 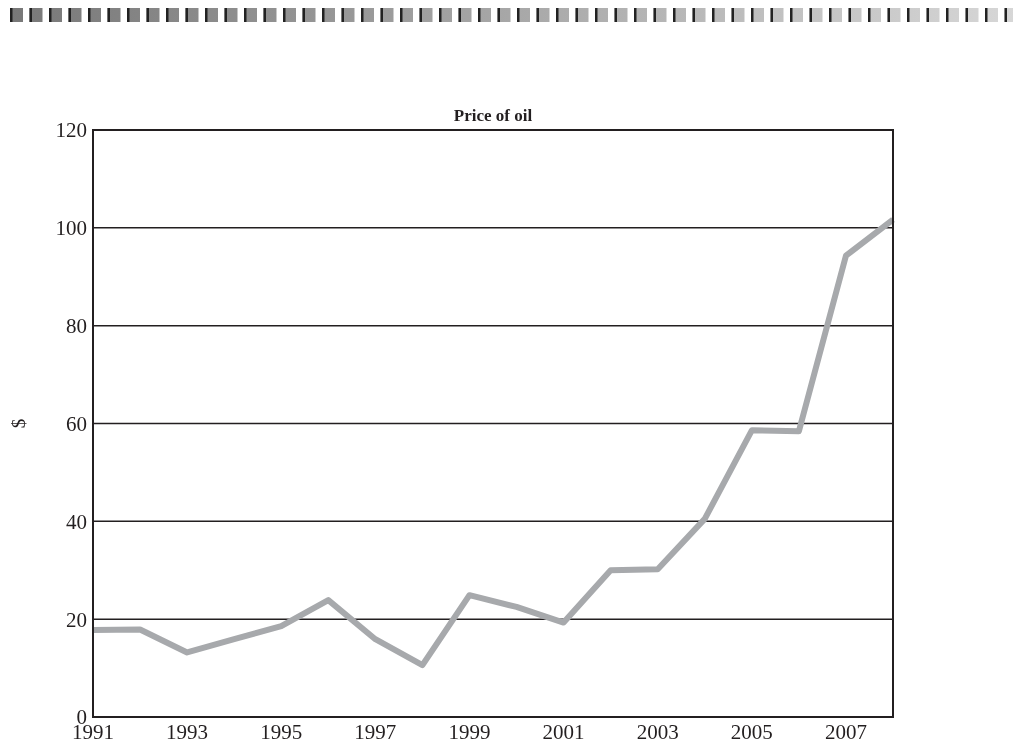 What do you see at coordinates (71, 130) in the screenshot?
I see `y-tick-label: 120` at bounding box center [71, 130].